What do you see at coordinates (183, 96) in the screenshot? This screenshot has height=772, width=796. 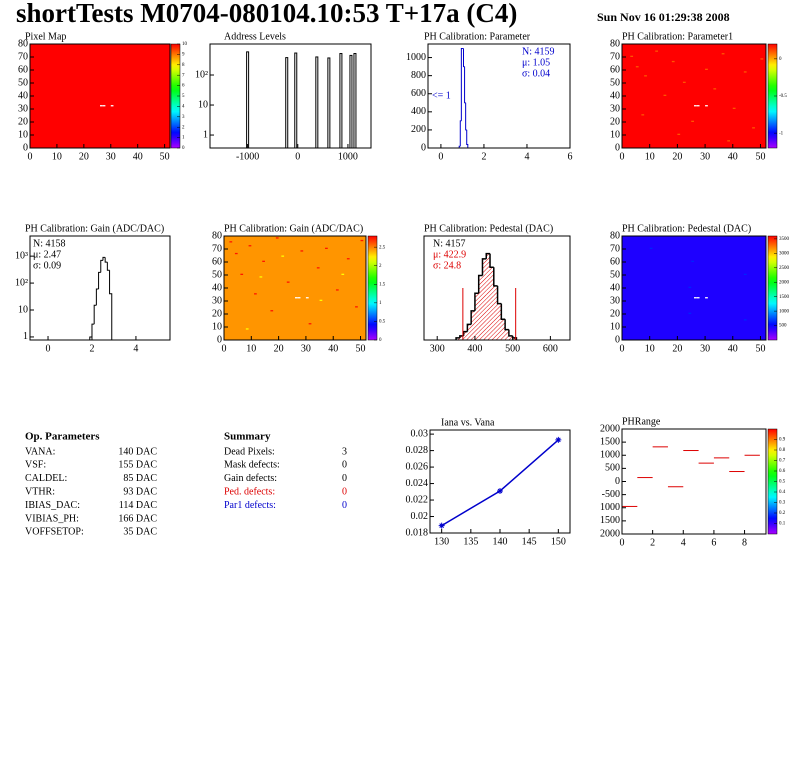 I see `z-tick-label: 5` at bounding box center [183, 96].